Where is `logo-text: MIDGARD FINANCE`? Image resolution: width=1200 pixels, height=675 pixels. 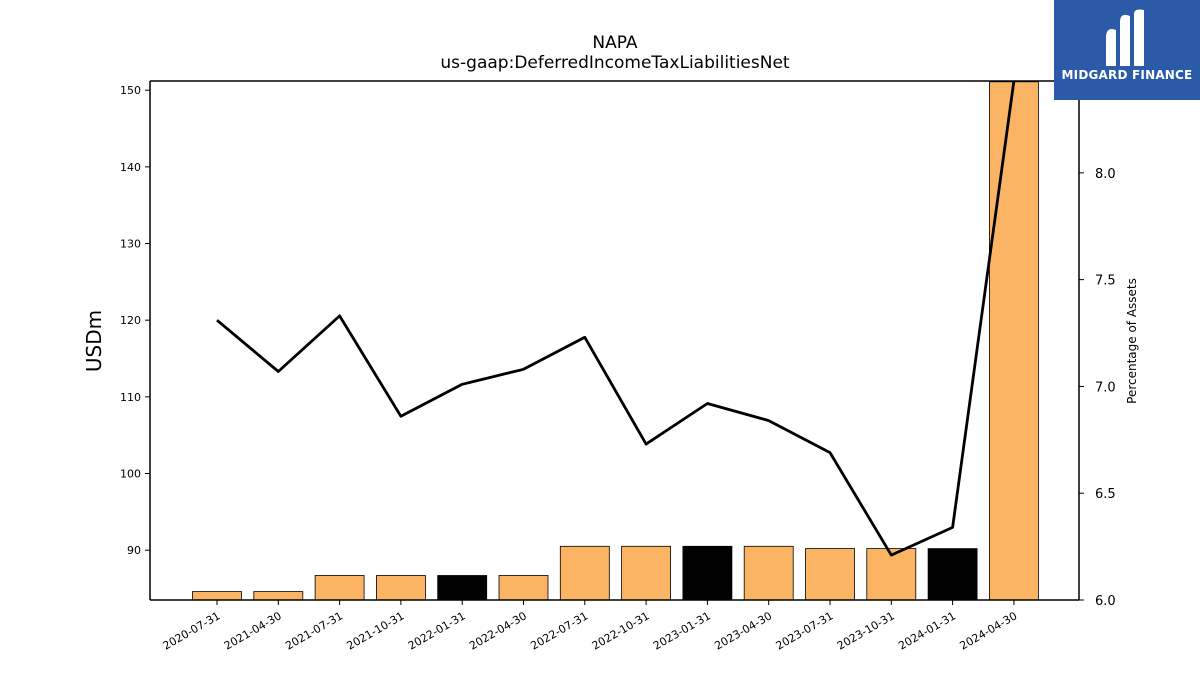
logo-text: MIDGARD FINANCE is located at coordinates (1127, 75).